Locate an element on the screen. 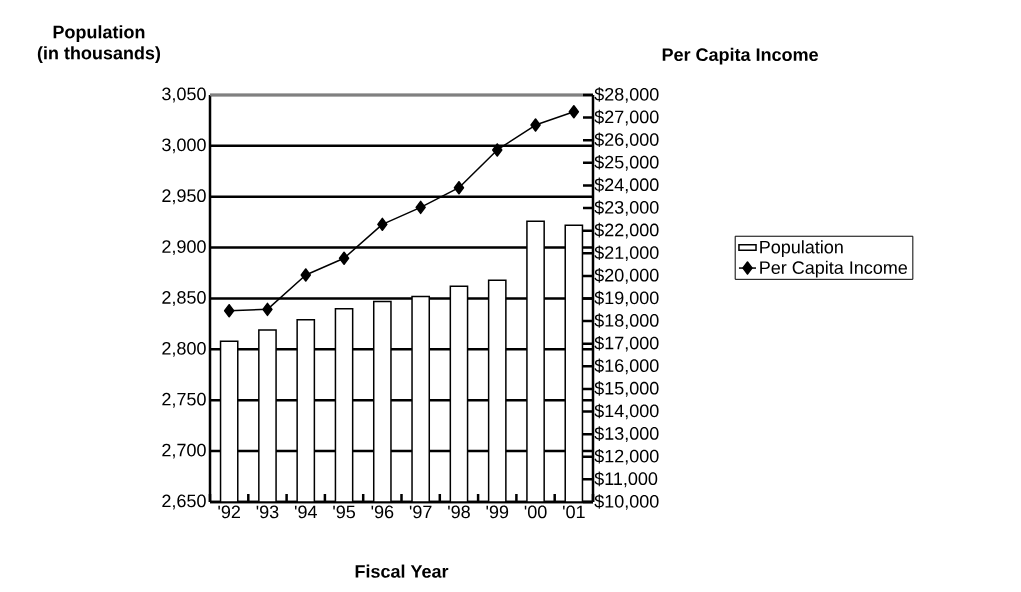 The width and height of the screenshot is (1021, 592). x-tick-label: '95 is located at coordinates (344, 512).